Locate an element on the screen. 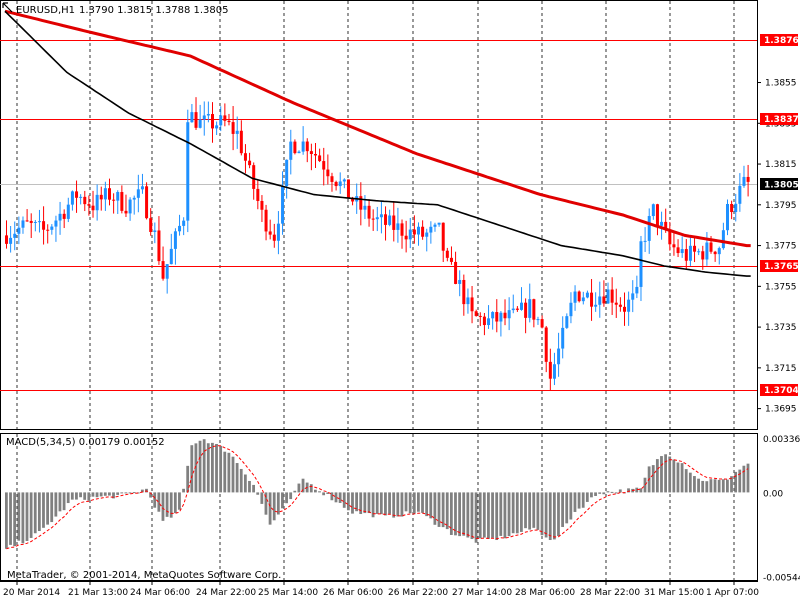 This screenshot has width=800, height=600. time-tick-label: 31 Mar 15:00 is located at coordinates (674, 593).